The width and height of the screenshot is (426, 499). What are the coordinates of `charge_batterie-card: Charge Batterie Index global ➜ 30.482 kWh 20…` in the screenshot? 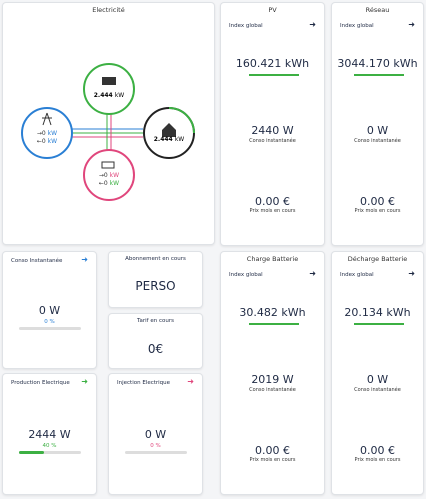 It's located at (272, 373).